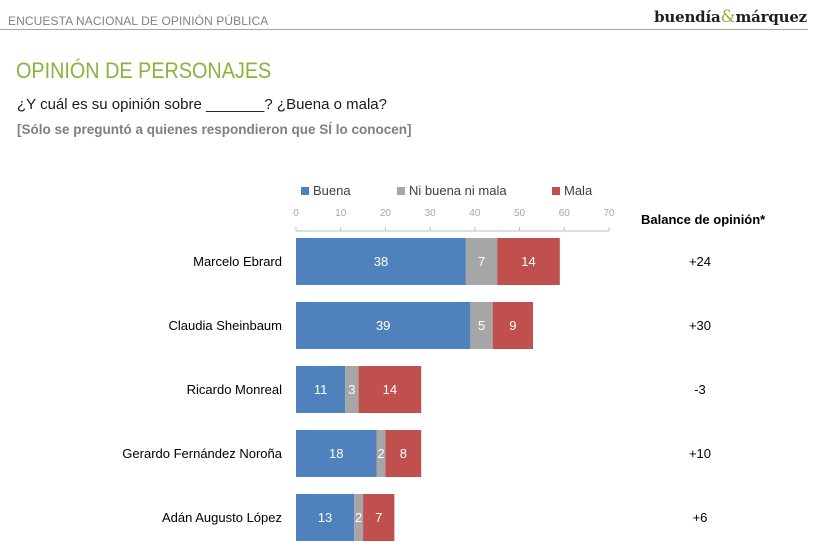 This screenshot has height=558, width=817. I want to click on legend-label-1: Ni buena ni mala, so click(458, 190).